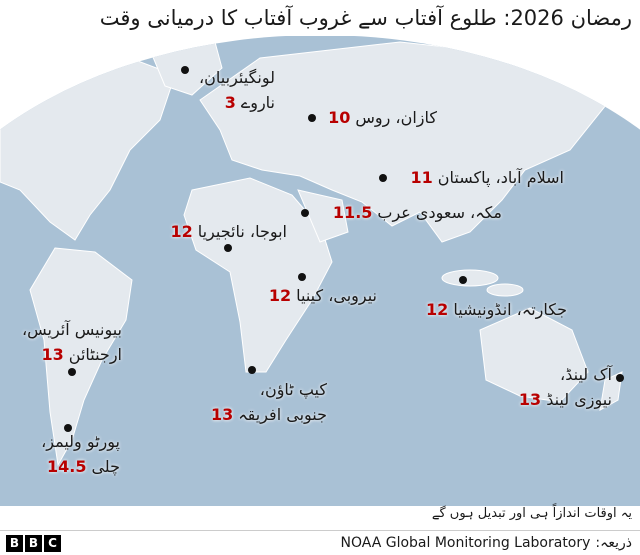 Image resolution: width=640 pixels, height=555 pixels. I want to click on location-name: مکہ، سعودی عرب, so click(439, 212).